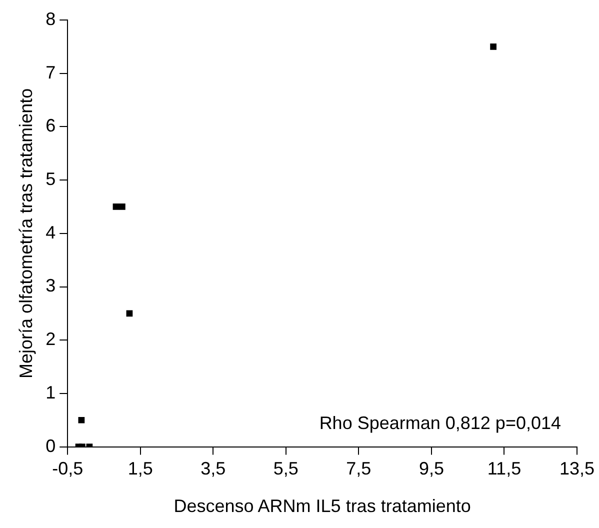 The width and height of the screenshot is (599, 528). What do you see at coordinates (51, 446) in the screenshot?
I see `y-tick-label: 0` at bounding box center [51, 446].